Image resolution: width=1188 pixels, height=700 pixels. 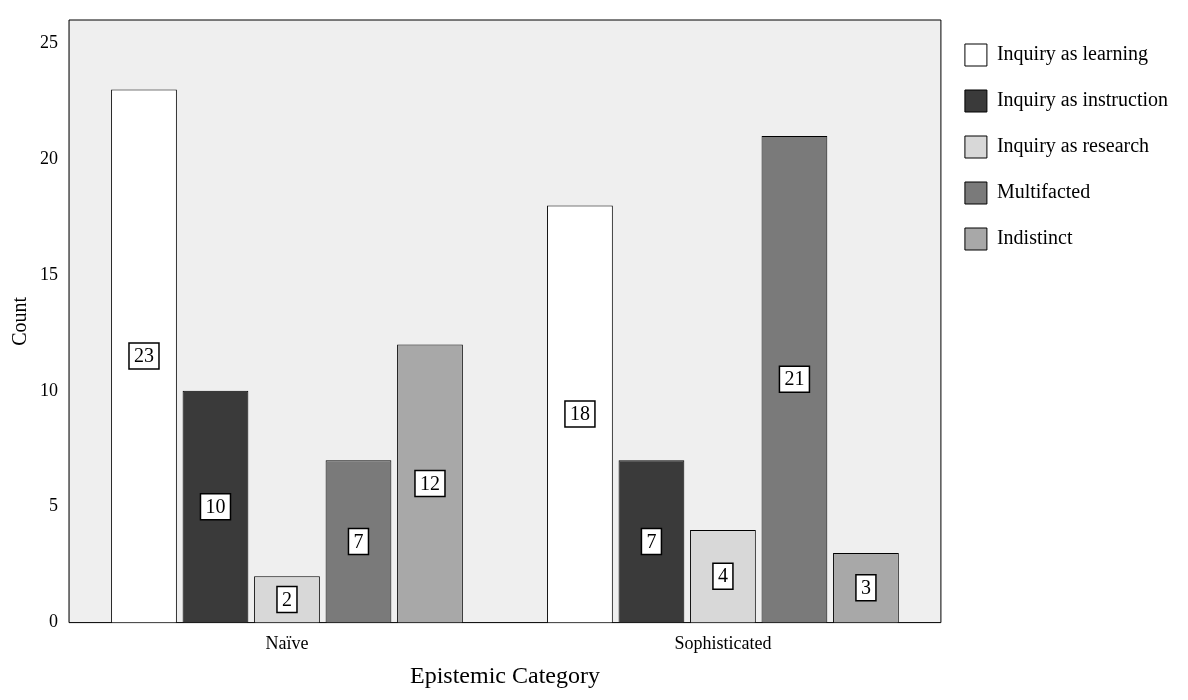 I want to click on data-label: 12, so click(x=429, y=482).